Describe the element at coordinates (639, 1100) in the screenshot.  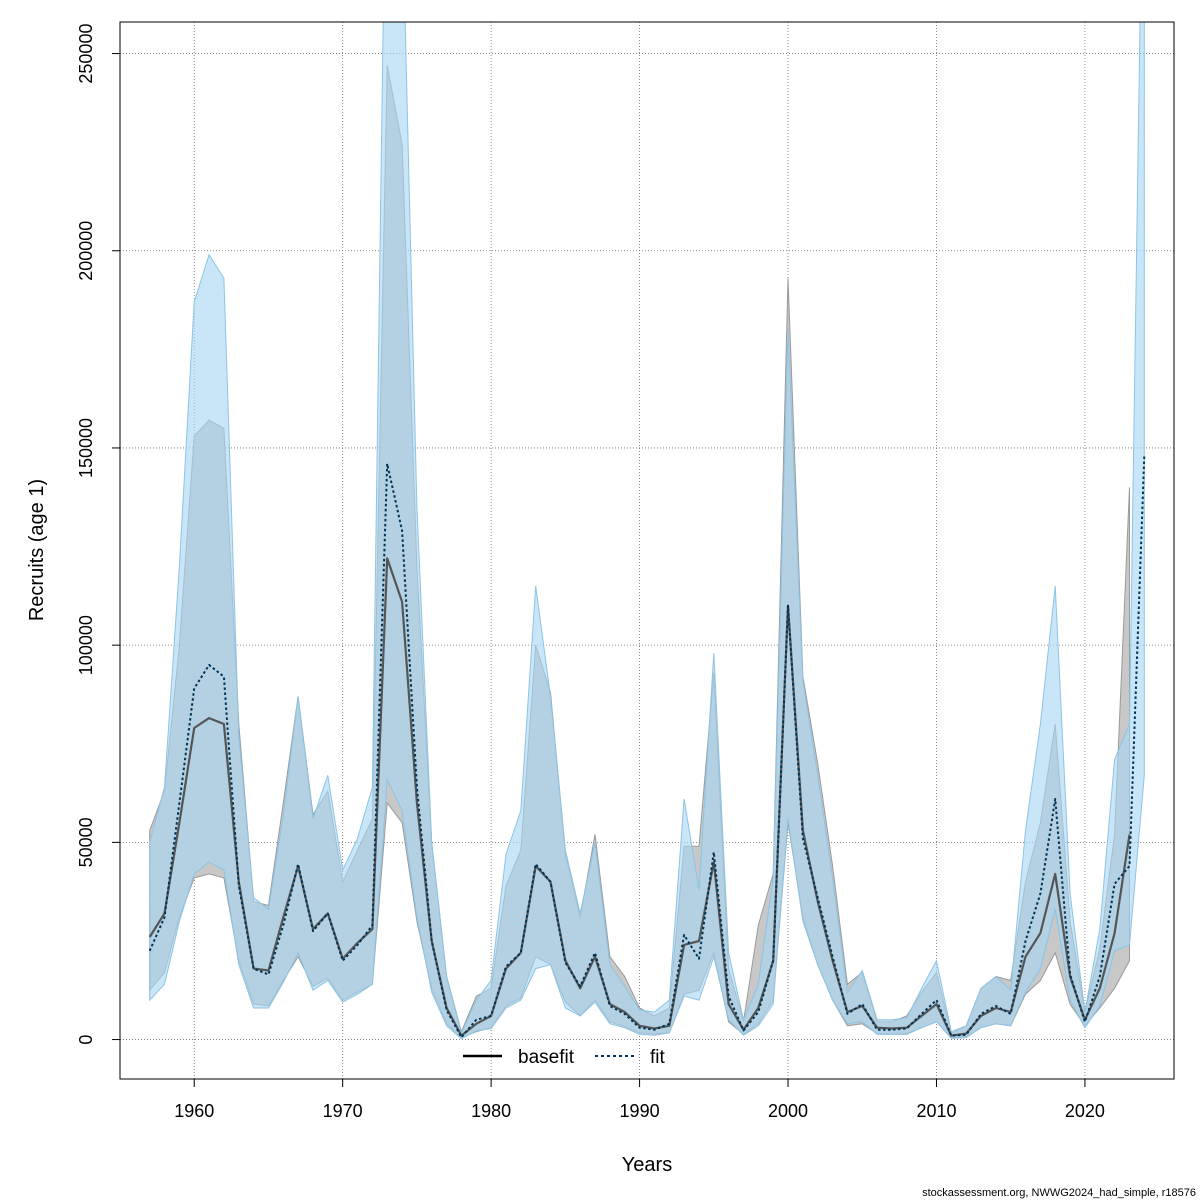
I see `x-axis: 1960 1970 1980 1990 2000 2010 2020` at that location.